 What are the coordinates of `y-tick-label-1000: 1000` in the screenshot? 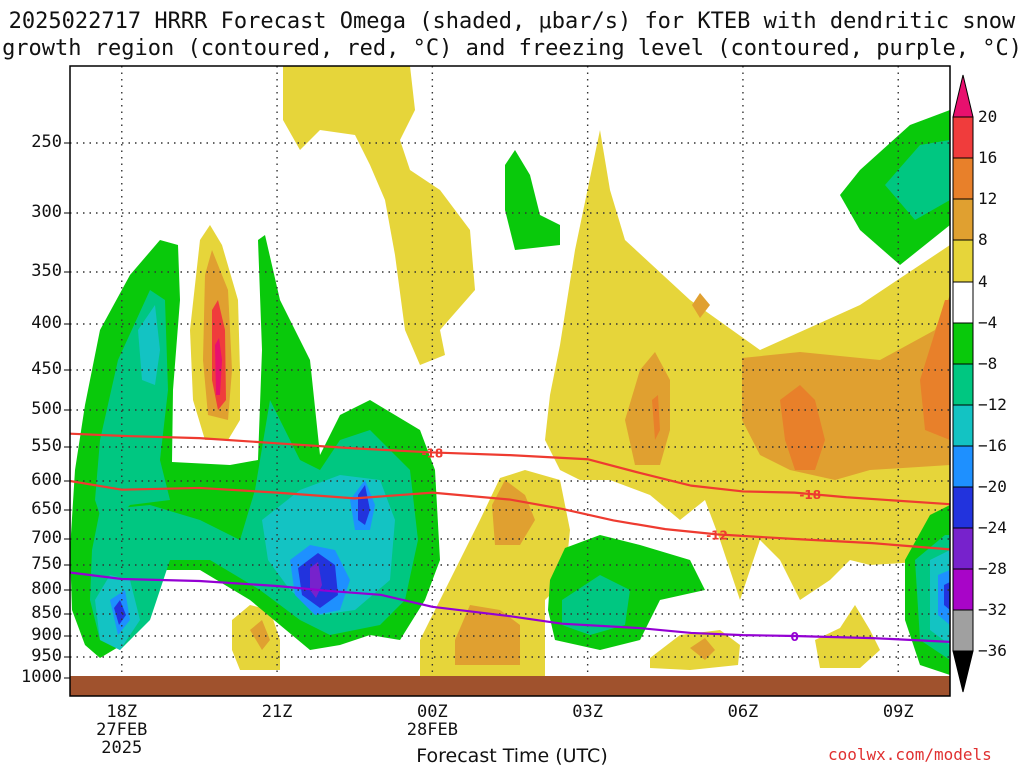 It's located at (41, 677).